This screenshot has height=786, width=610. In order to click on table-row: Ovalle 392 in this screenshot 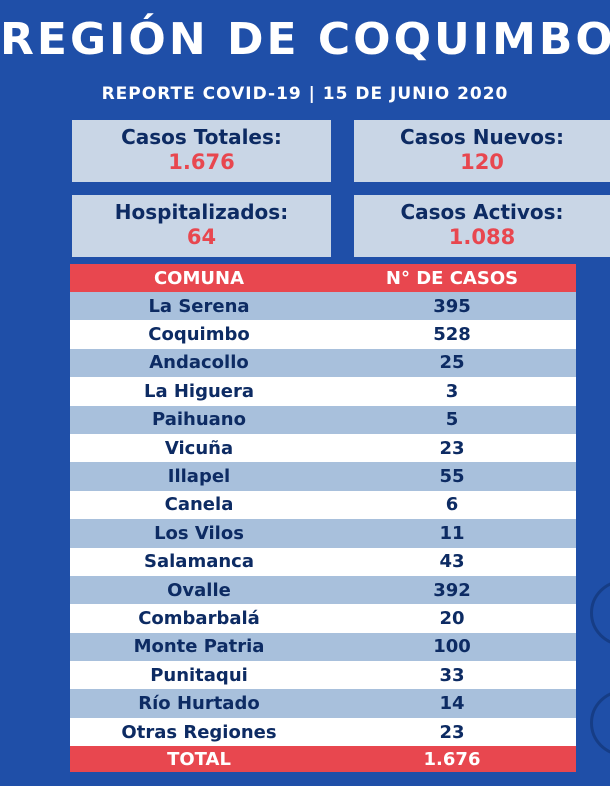, I will do `click(323, 590)`.